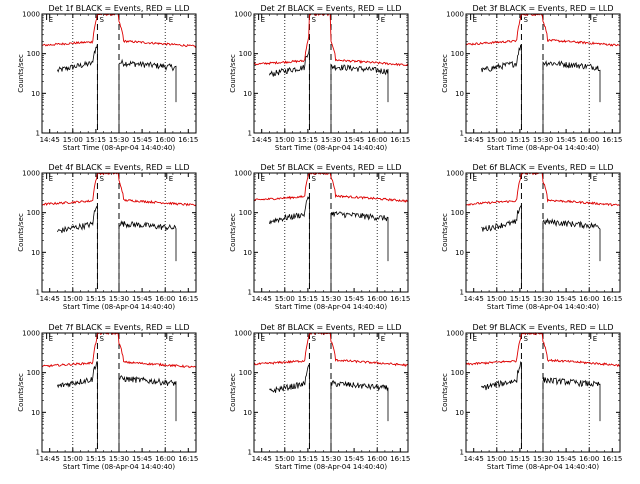 This screenshot has height=484, width=640. Describe the element at coordinates (330, 167) in the screenshot. I see `panel-title: Det 5f BLACK = Events, RED = LLD` at that location.